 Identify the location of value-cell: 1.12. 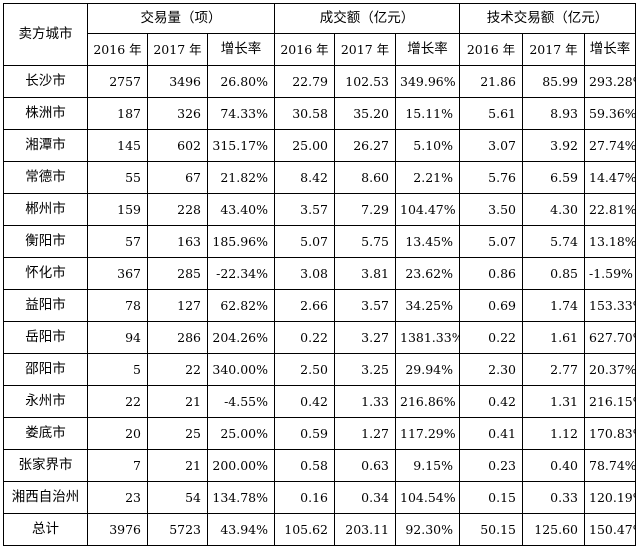
(553, 433).